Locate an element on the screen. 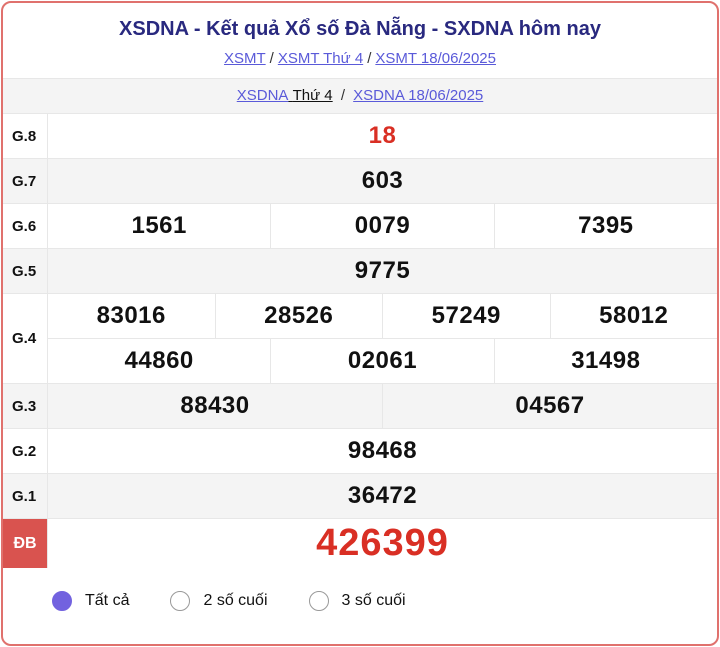  prize-row-g2: G.2 98468 is located at coordinates (360, 450).